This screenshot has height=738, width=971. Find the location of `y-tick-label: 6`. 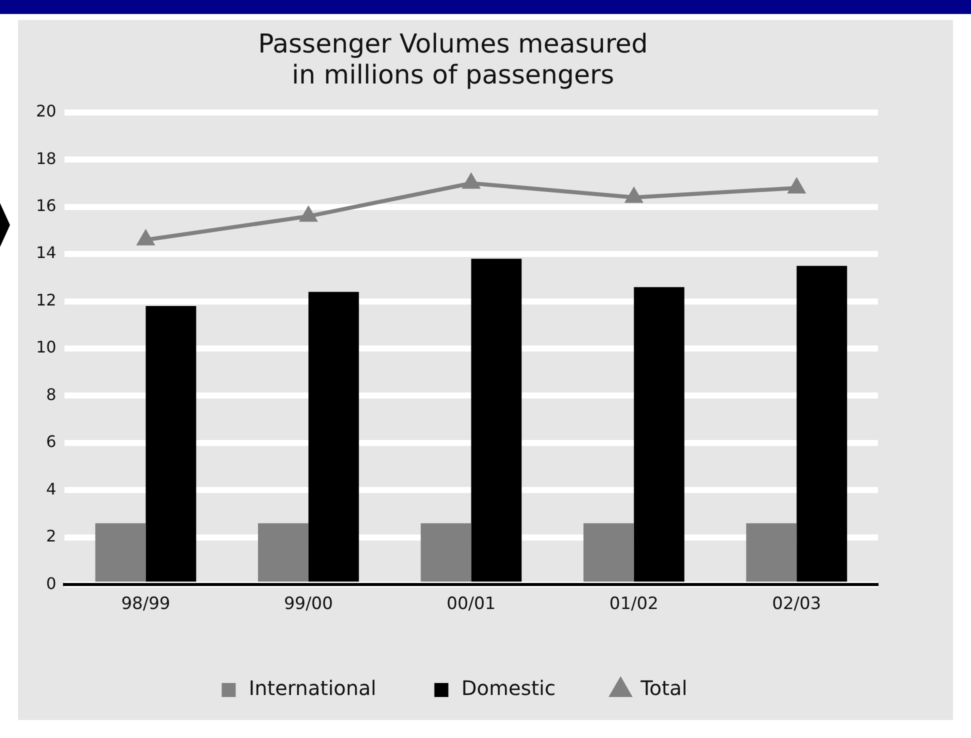

y-tick-label: 6 is located at coordinates (51, 442).